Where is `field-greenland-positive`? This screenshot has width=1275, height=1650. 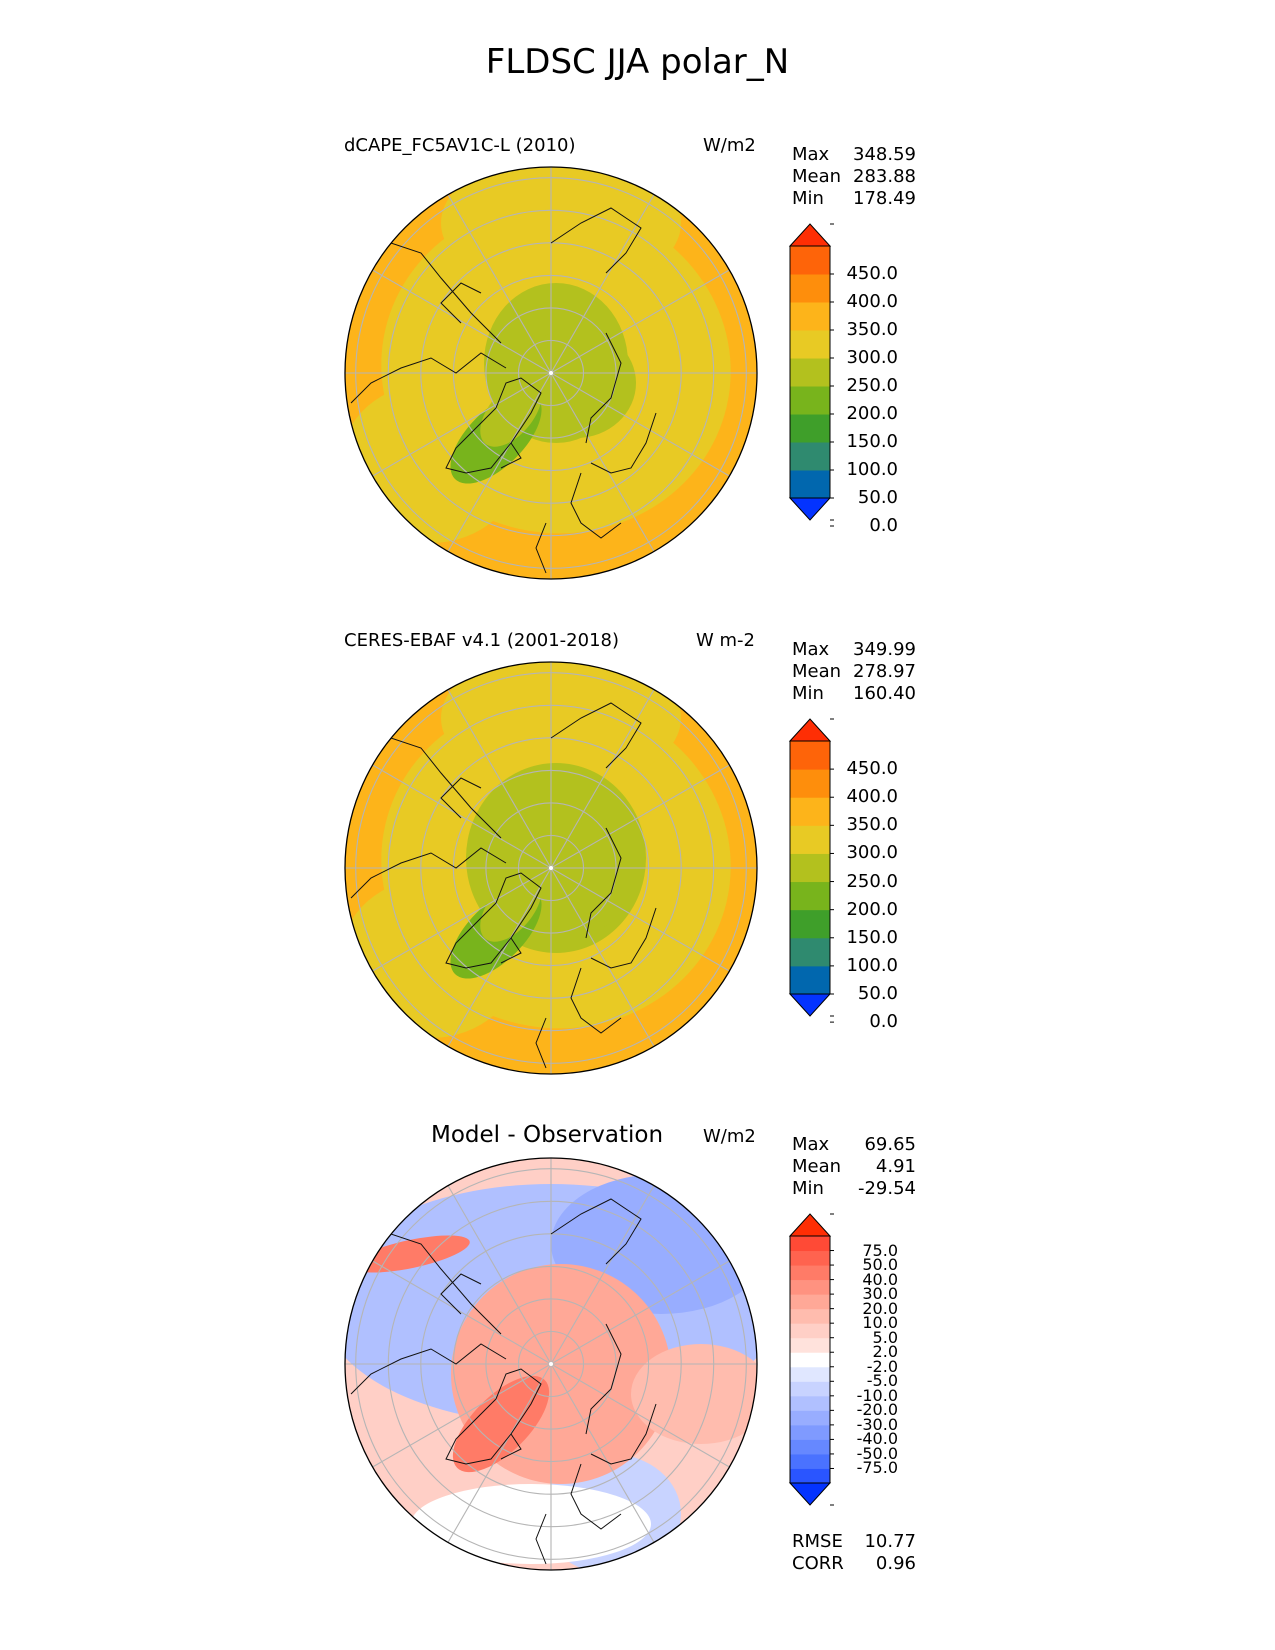
field-greenland-positive is located at coordinates (501, 1424).